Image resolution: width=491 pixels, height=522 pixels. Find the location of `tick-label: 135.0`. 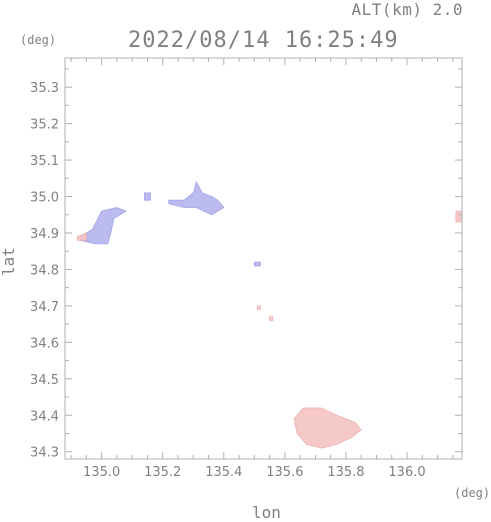

tick-label: 135.0 is located at coordinates (101, 472).